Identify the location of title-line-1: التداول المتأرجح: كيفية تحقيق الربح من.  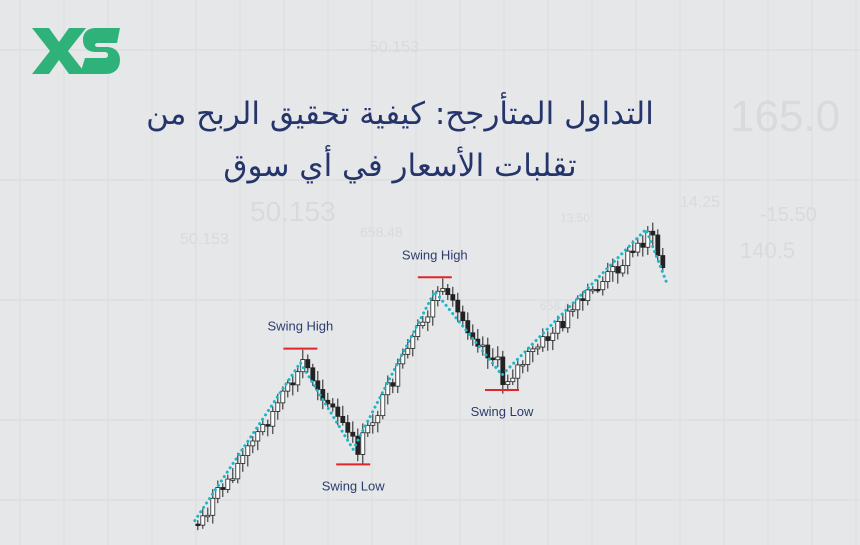
(400, 114).